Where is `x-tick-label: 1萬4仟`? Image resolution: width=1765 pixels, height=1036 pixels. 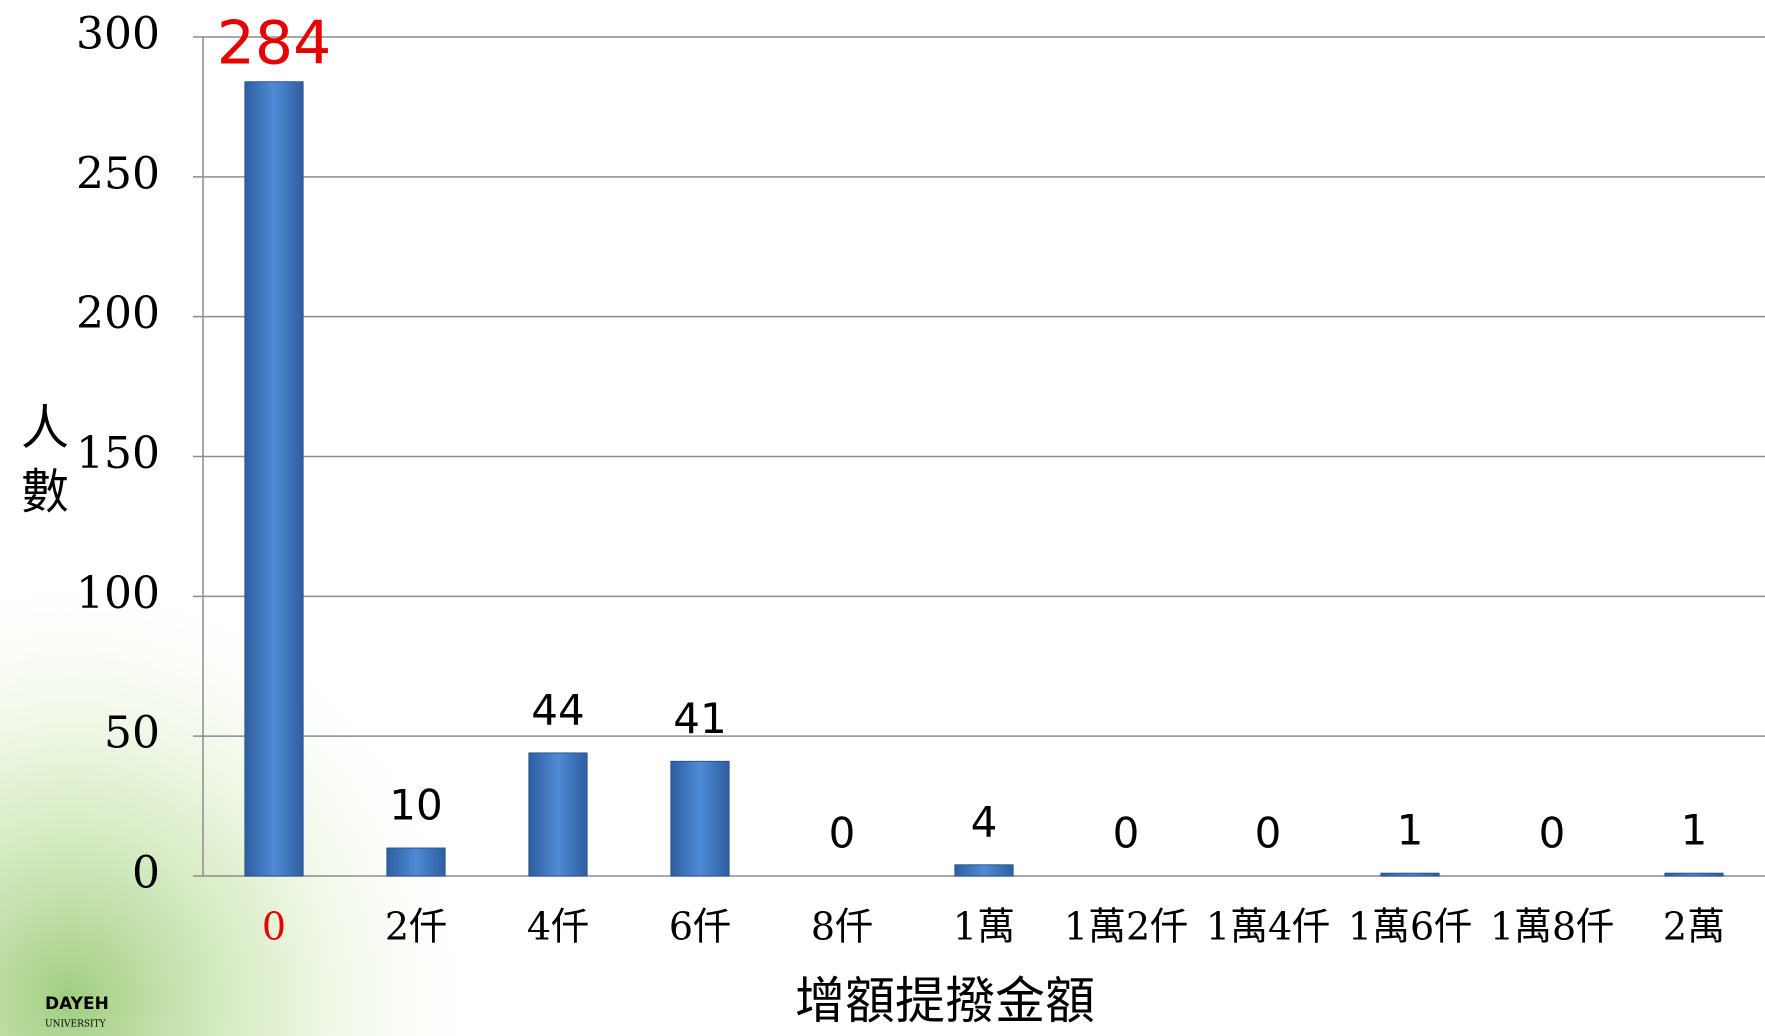
x-tick-label: 1萬4仟 is located at coordinates (1268, 927).